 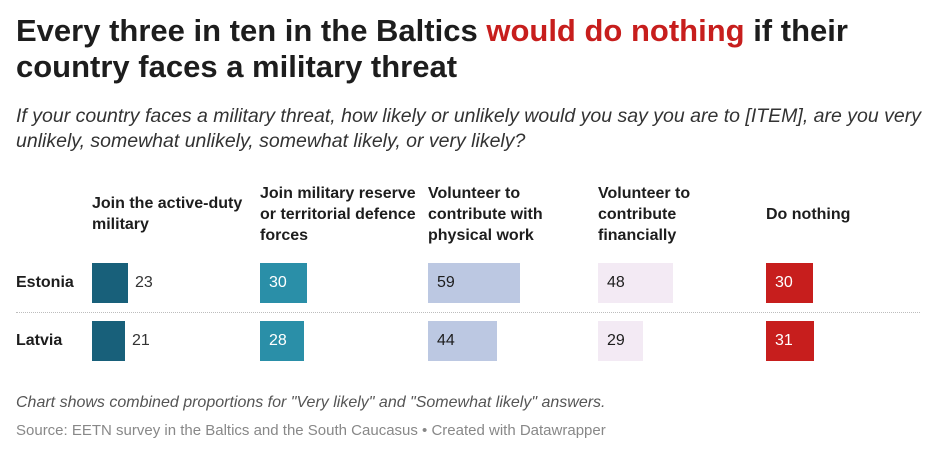 I want to click on data-label: 23, so click(x=144, y=282).